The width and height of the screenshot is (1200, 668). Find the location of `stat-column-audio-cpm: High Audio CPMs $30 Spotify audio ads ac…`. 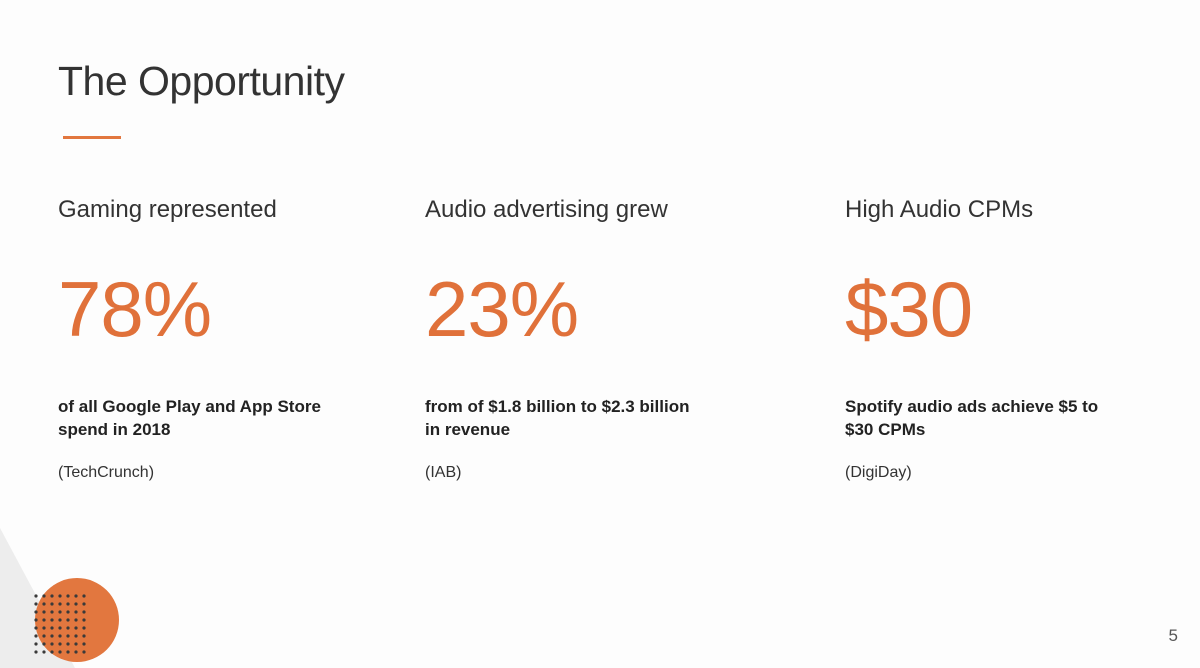

stat-column-audio-cpm: High Audio CPMs $30 Spotify audio ads ac… is located at coordinates (995, 338).